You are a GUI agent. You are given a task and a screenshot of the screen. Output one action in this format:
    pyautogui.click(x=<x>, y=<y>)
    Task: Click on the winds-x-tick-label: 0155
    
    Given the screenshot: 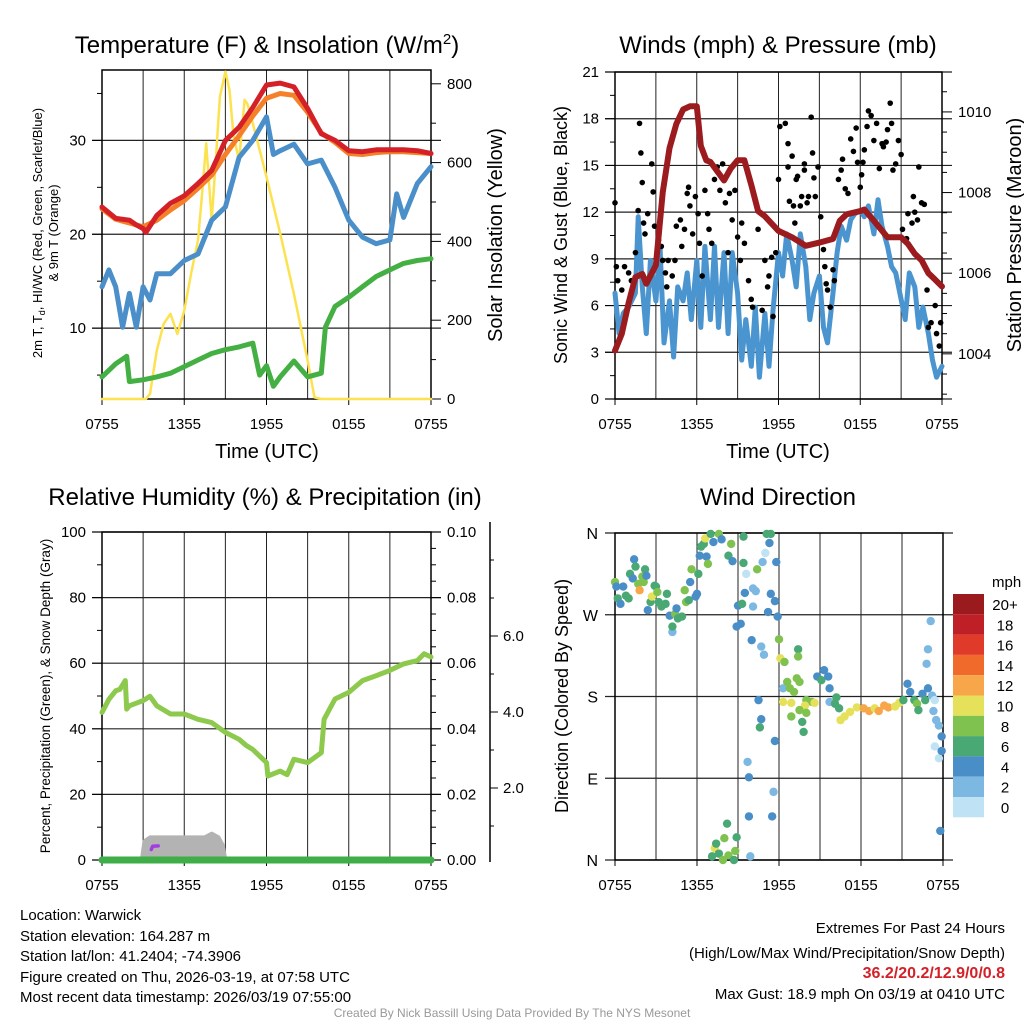 What is the action you would take?
    pyautogui.click(x=860, y=424)
    